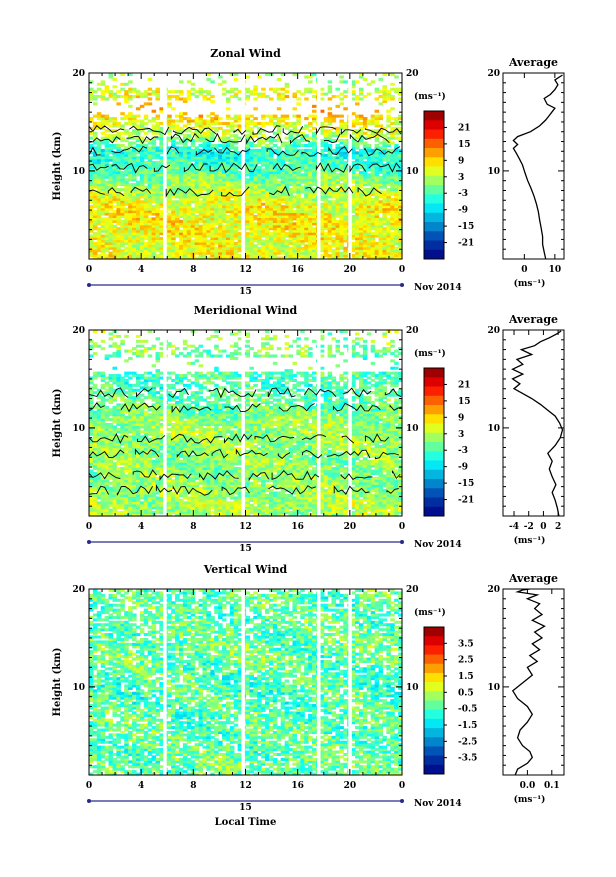 This screenshot has width=616, height=877. I want to click on colorbar-tick-label: 15, so click(464, 402).